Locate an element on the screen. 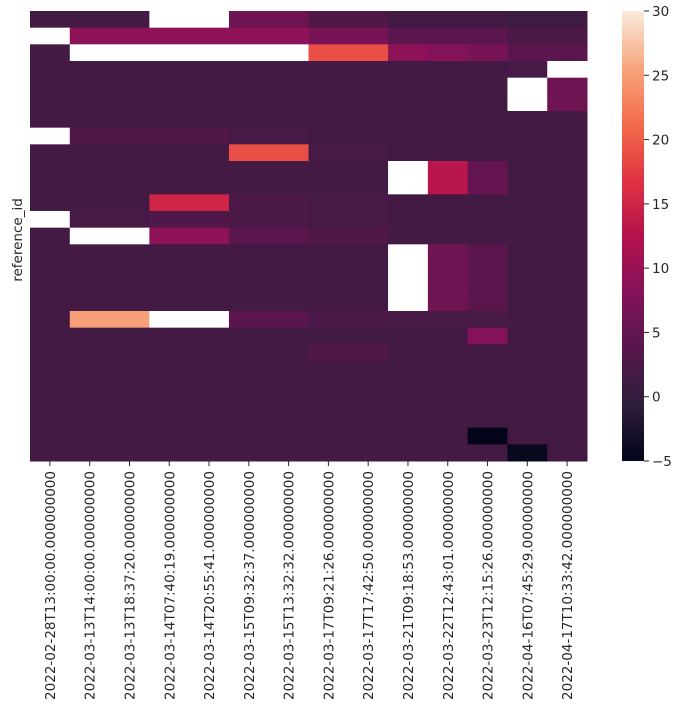 The height and width of the screenshot is (711, 673). x-tick-label: 2022-03-15T13:32:32.000000000 is located at coordinates (290, 585).